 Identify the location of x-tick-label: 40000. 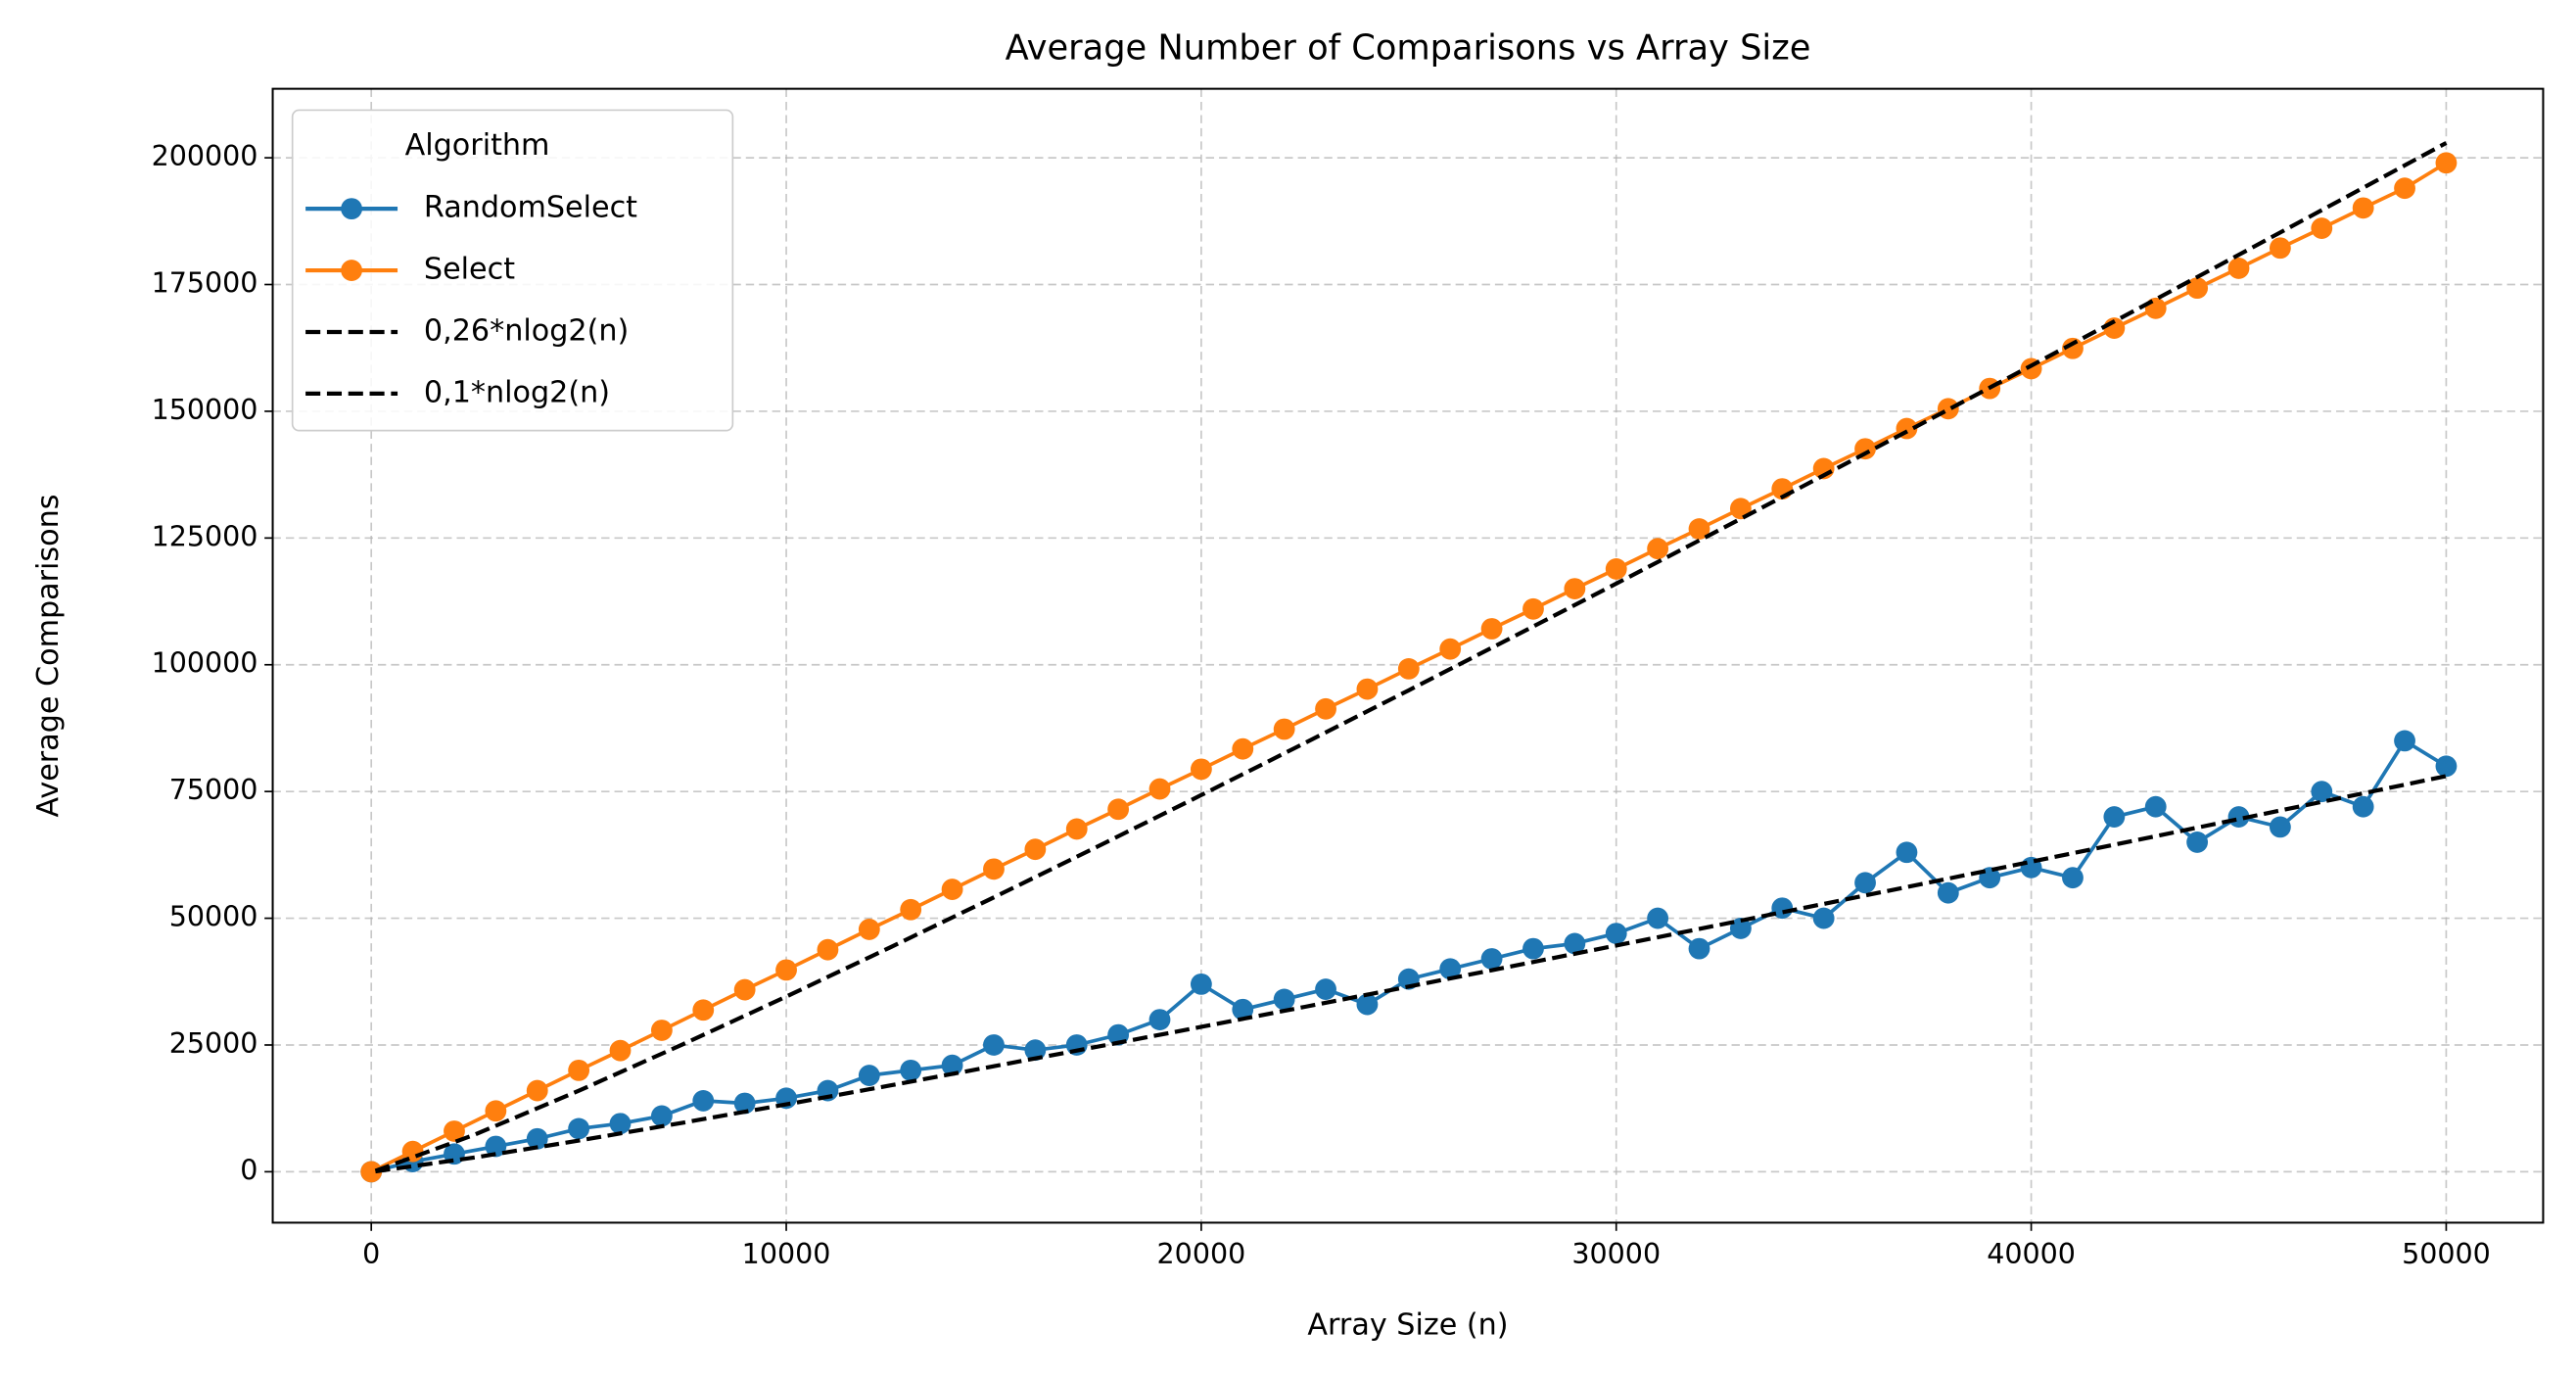
(2032, 1254).